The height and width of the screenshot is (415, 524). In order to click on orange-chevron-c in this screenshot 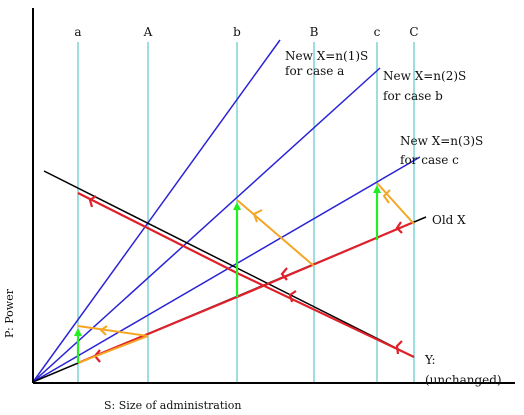, I will do `click(386, 196)`.